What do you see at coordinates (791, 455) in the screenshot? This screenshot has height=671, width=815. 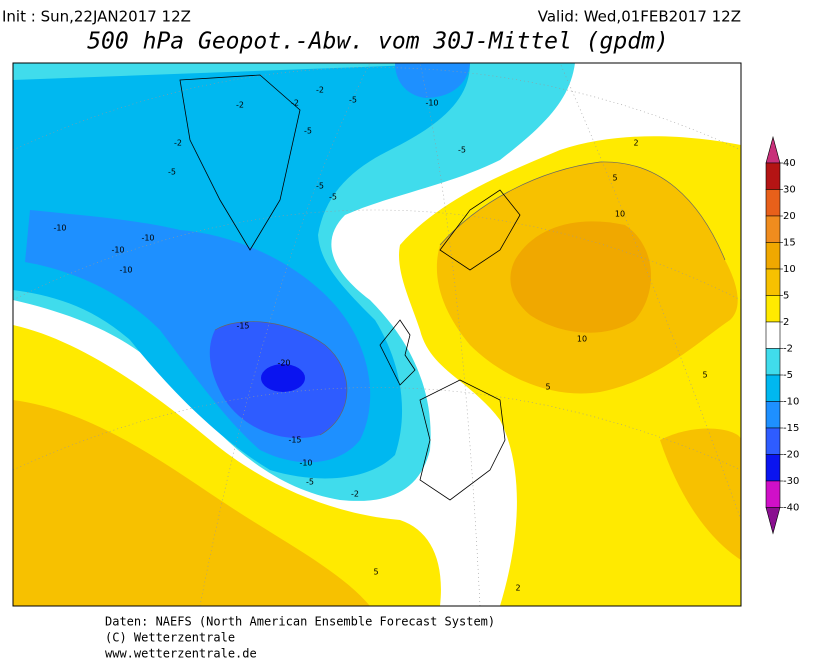 I see `legend-label: -20` at bounding box center [791, 455].